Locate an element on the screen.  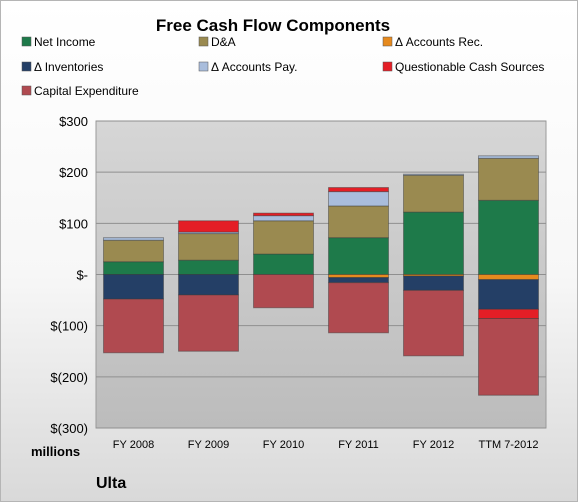
y-tick-label: $300 is located at coordinates (73, 121).